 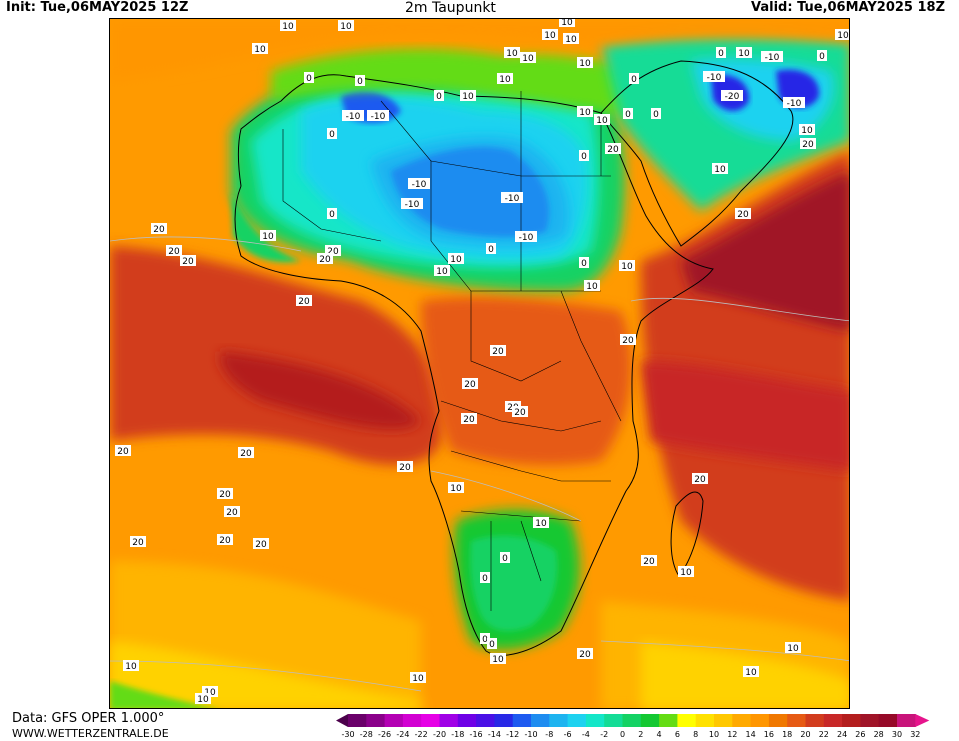 I want to click on legend-tick-label: -2, so click(x=604, y=734).